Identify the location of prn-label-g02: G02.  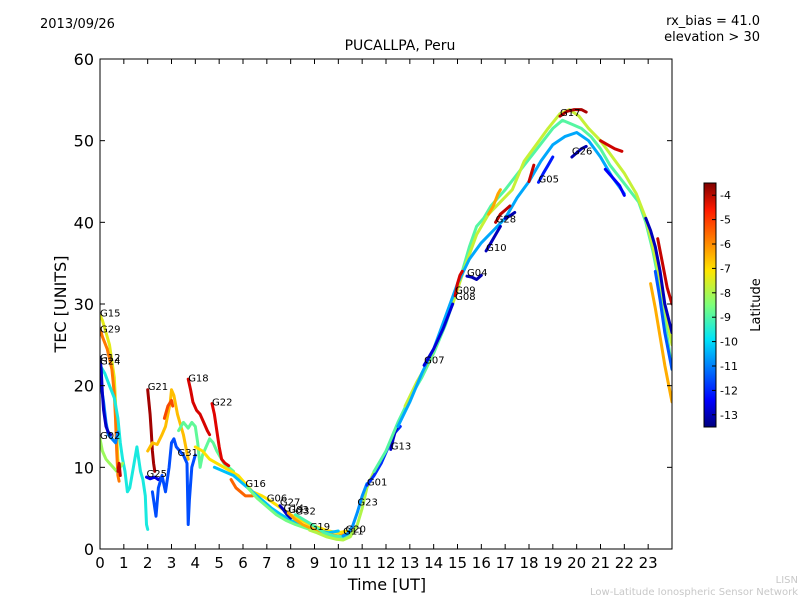
(110, 436).